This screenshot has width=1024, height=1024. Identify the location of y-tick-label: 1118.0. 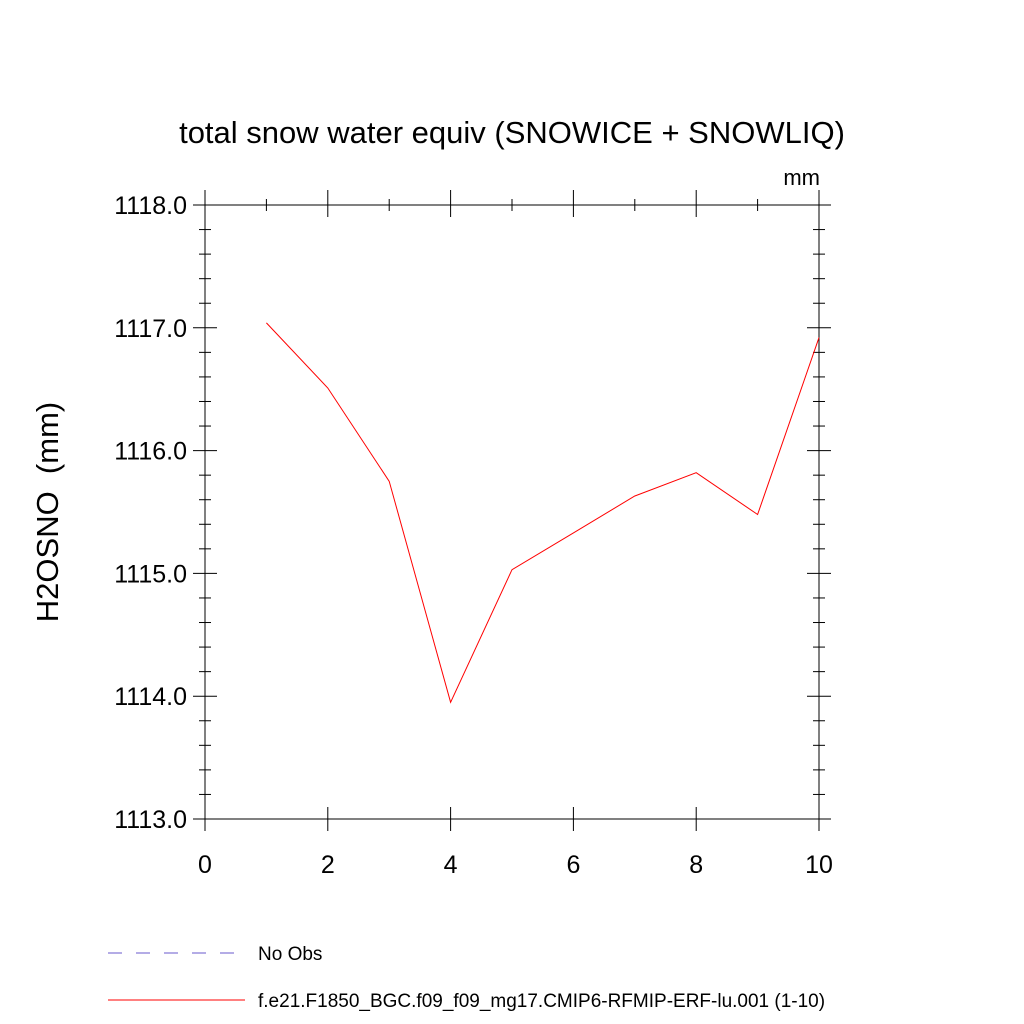
(150, 206).